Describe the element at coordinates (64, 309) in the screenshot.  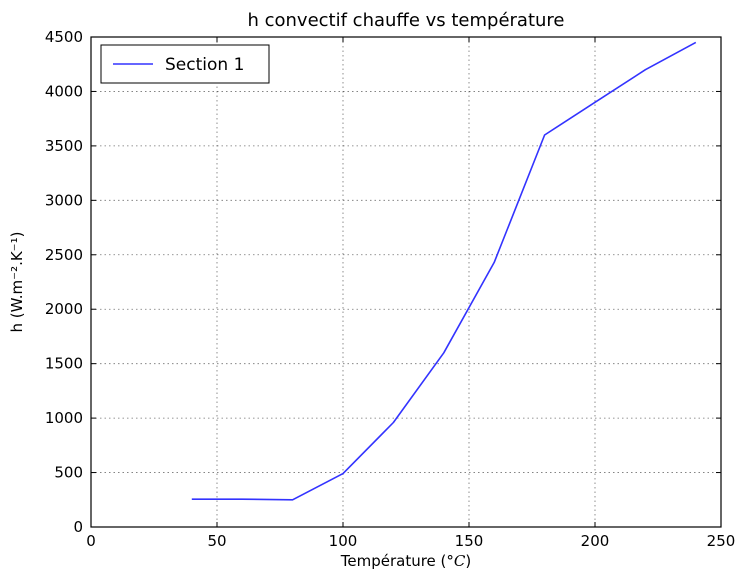
I see `y-tick-label: 2000` at that location.